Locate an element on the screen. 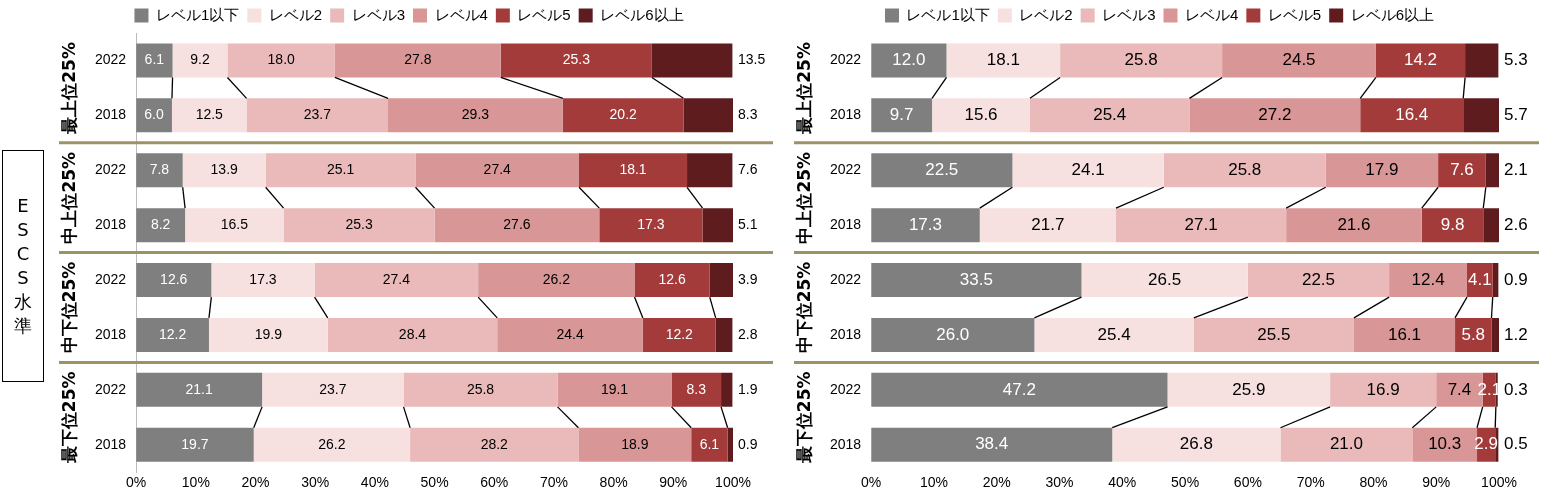  data-label: 16.9 is located at coordinates (1383, 389).